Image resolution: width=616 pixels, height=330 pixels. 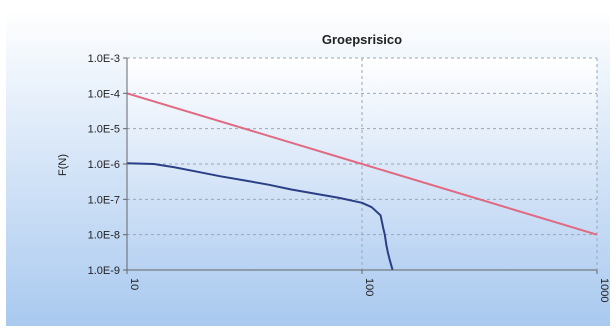 What do you see at coordinates (104, 94) in the screenshot?
I see `y-tick-label: 1.0E-4` at bounding box center [104, 94].